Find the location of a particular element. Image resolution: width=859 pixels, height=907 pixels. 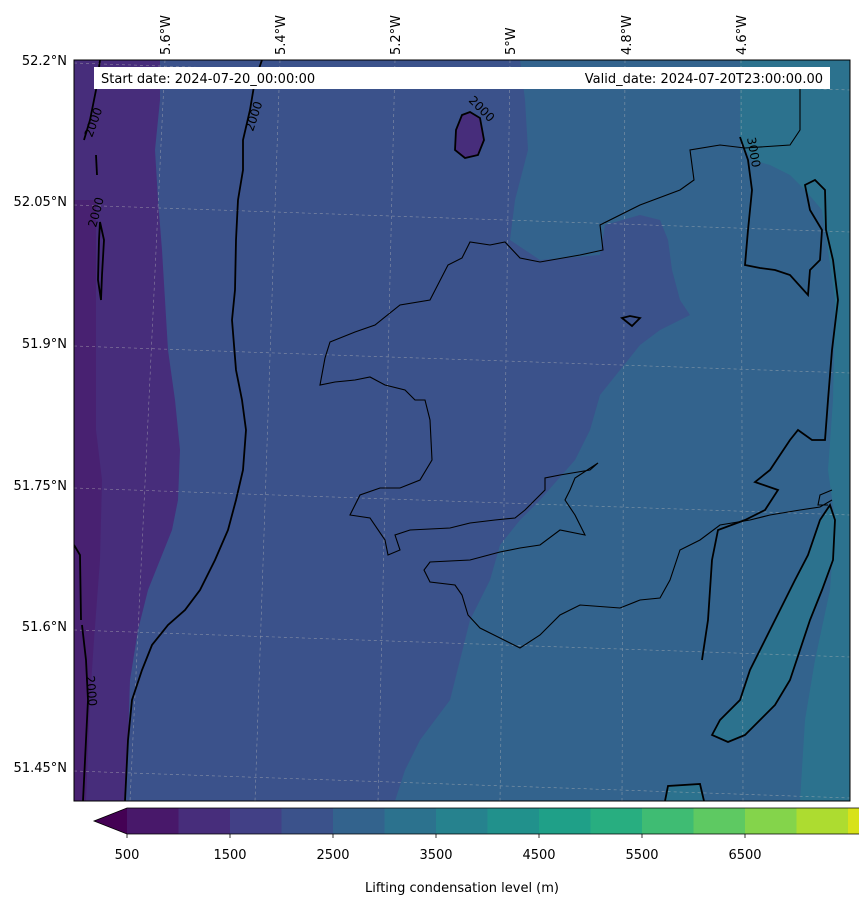

field-band-3000-3500-ne is located at coordinates (795, 430).